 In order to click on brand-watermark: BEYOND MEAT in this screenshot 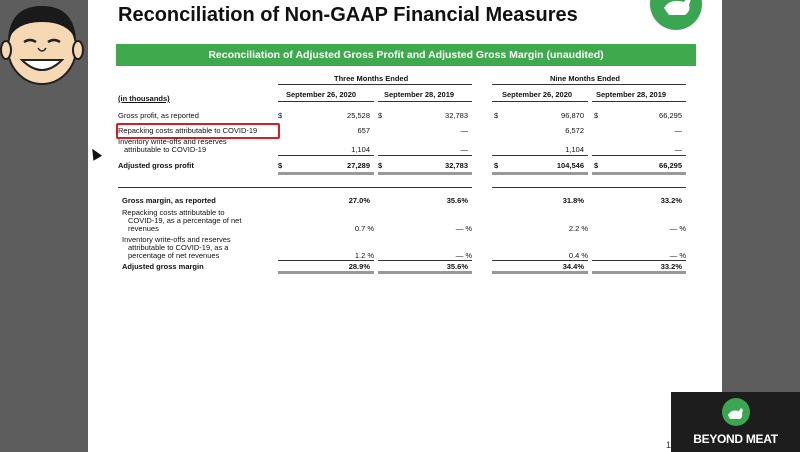, I will do `click(735, 422)`.